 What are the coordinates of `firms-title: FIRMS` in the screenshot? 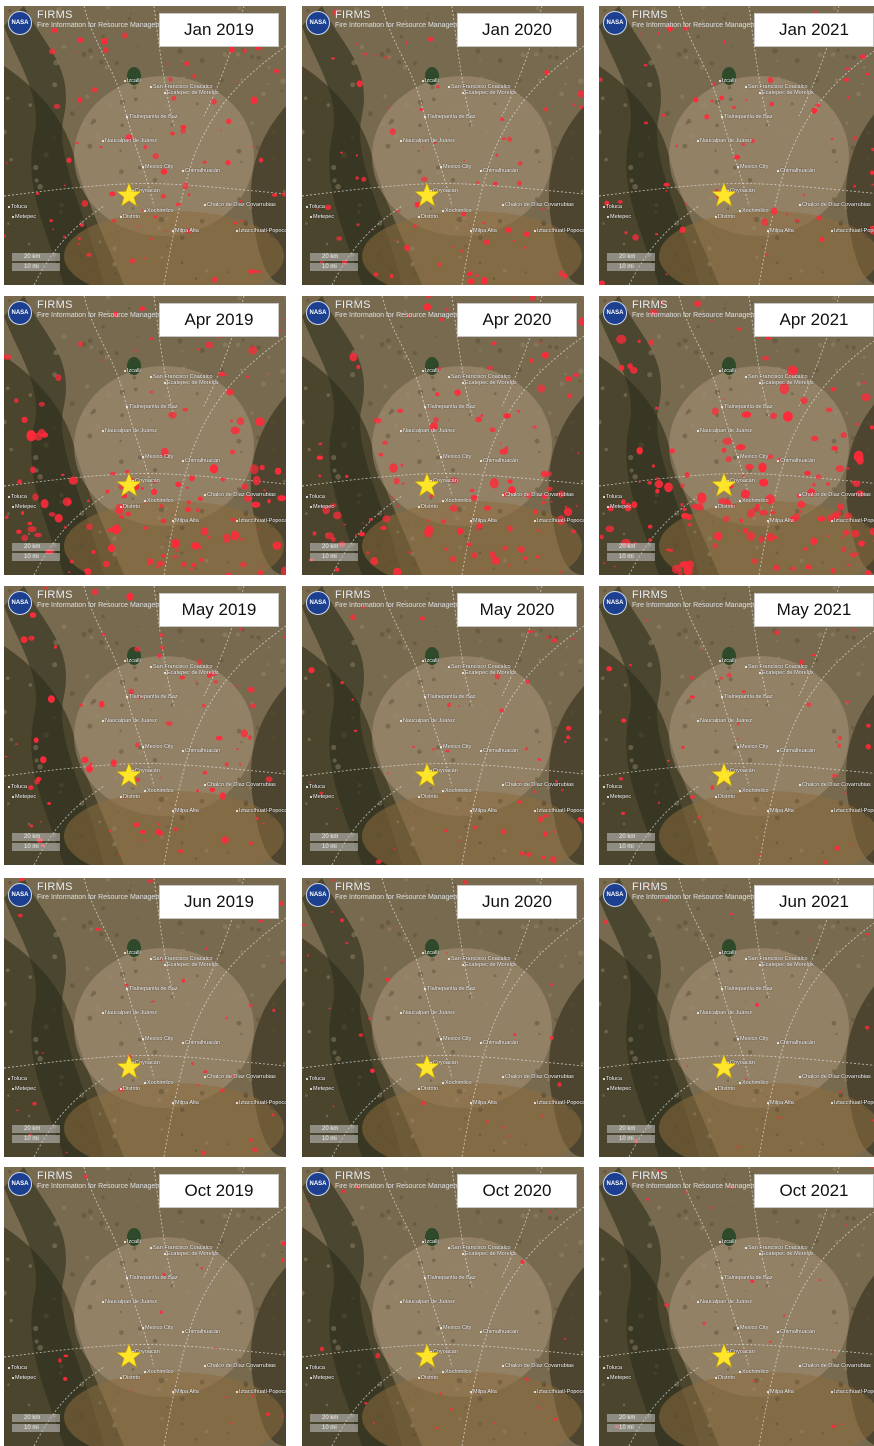 It's located at (698, 595).